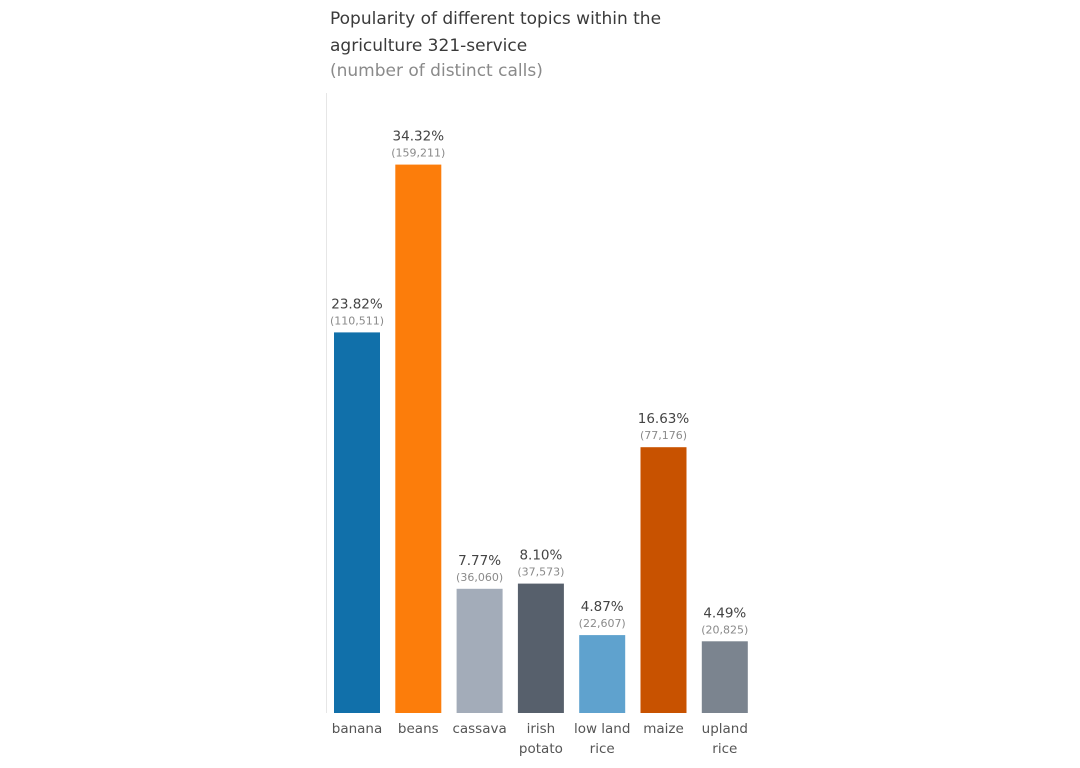 The height and width of the screenshot is (768, 1080). I want to click on x-tick-label-irish-potato-line-1: irish, so click(541, 729).